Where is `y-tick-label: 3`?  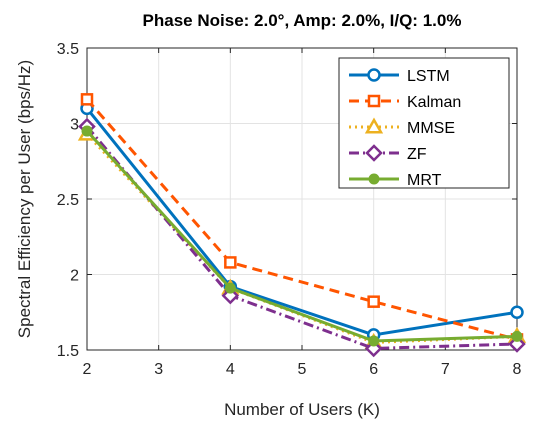 y-tick-label: 3 is located at coordinates (74, 125).